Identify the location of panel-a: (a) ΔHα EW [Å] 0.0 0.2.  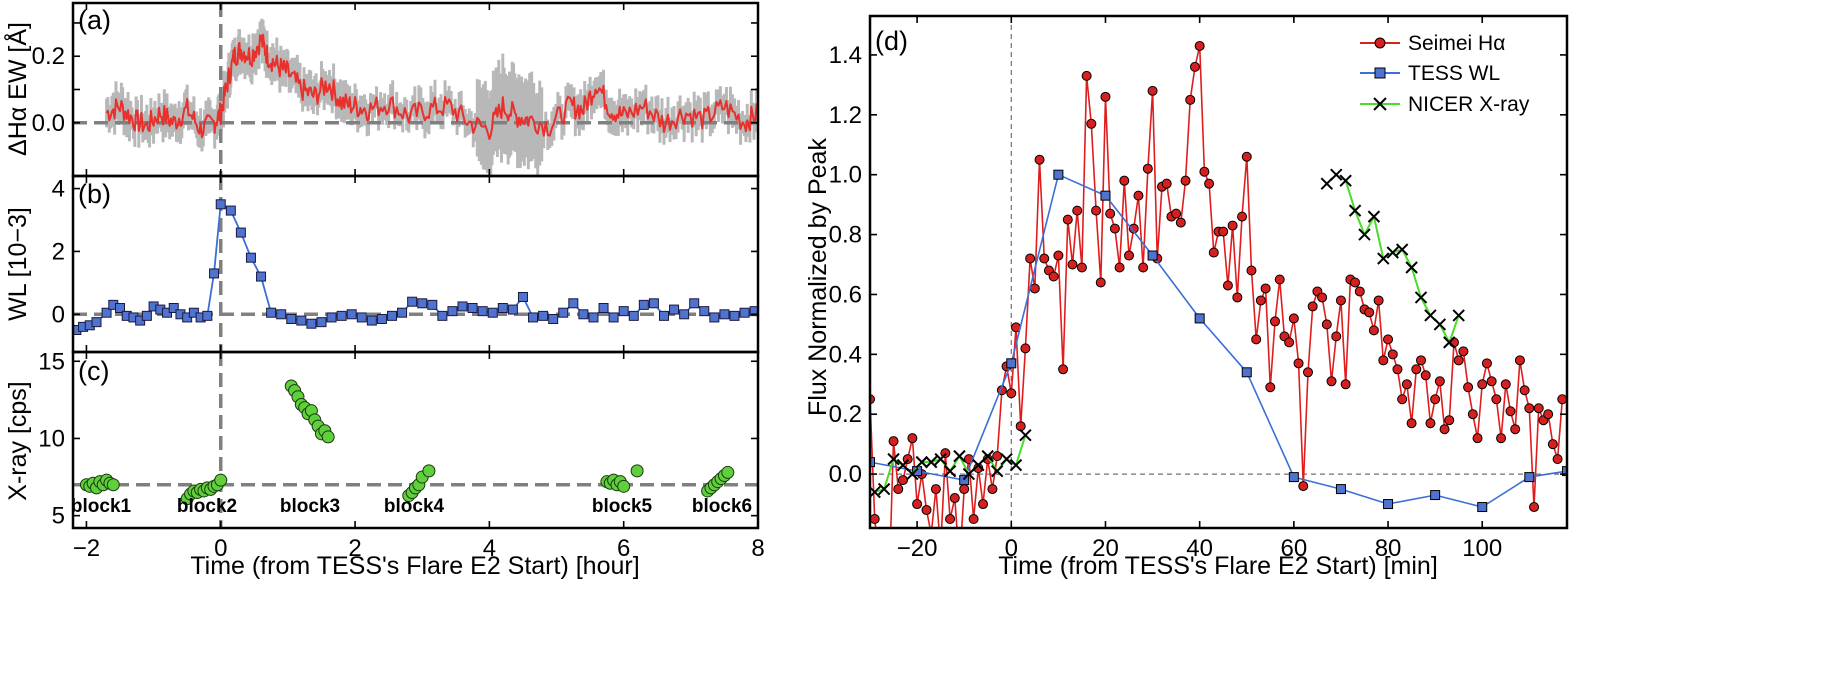
(381, 89).